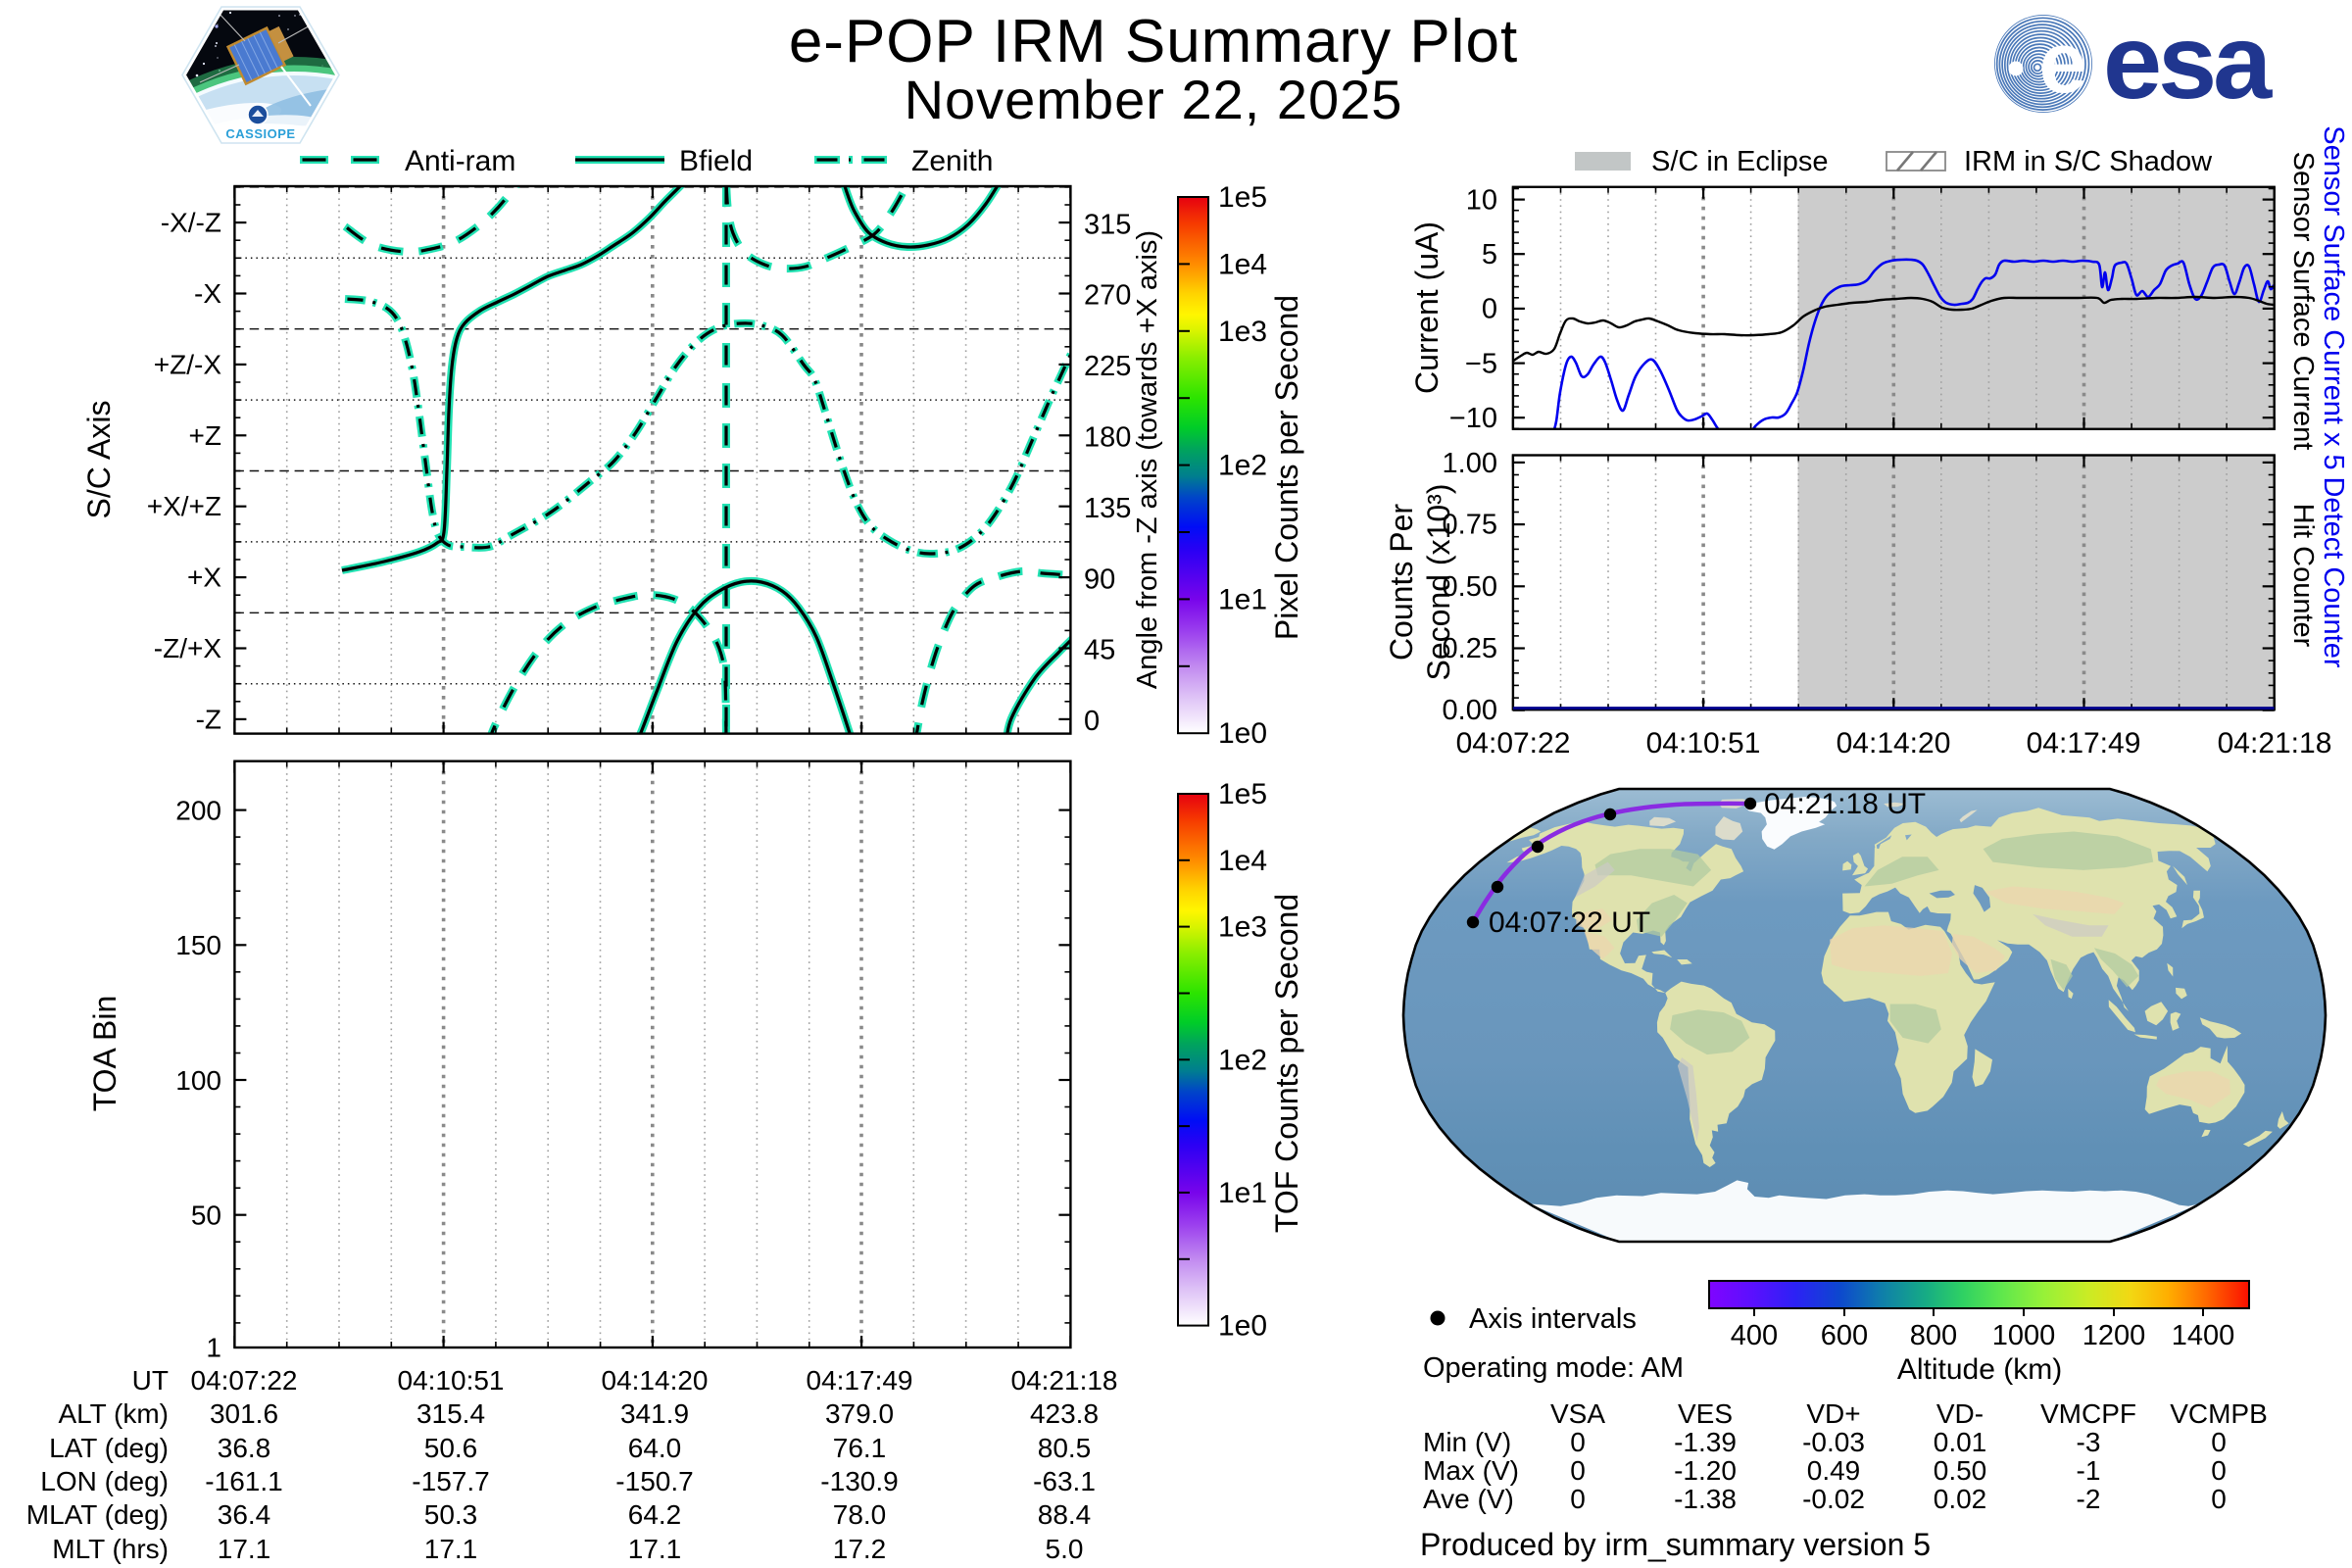 The height and width of the screenshot is (1568, 2352). What do you see at coordinates (1438, 582) in the screenshot?
I see `svg-text: Second (x10³)` at bounding box center [1438, 582].